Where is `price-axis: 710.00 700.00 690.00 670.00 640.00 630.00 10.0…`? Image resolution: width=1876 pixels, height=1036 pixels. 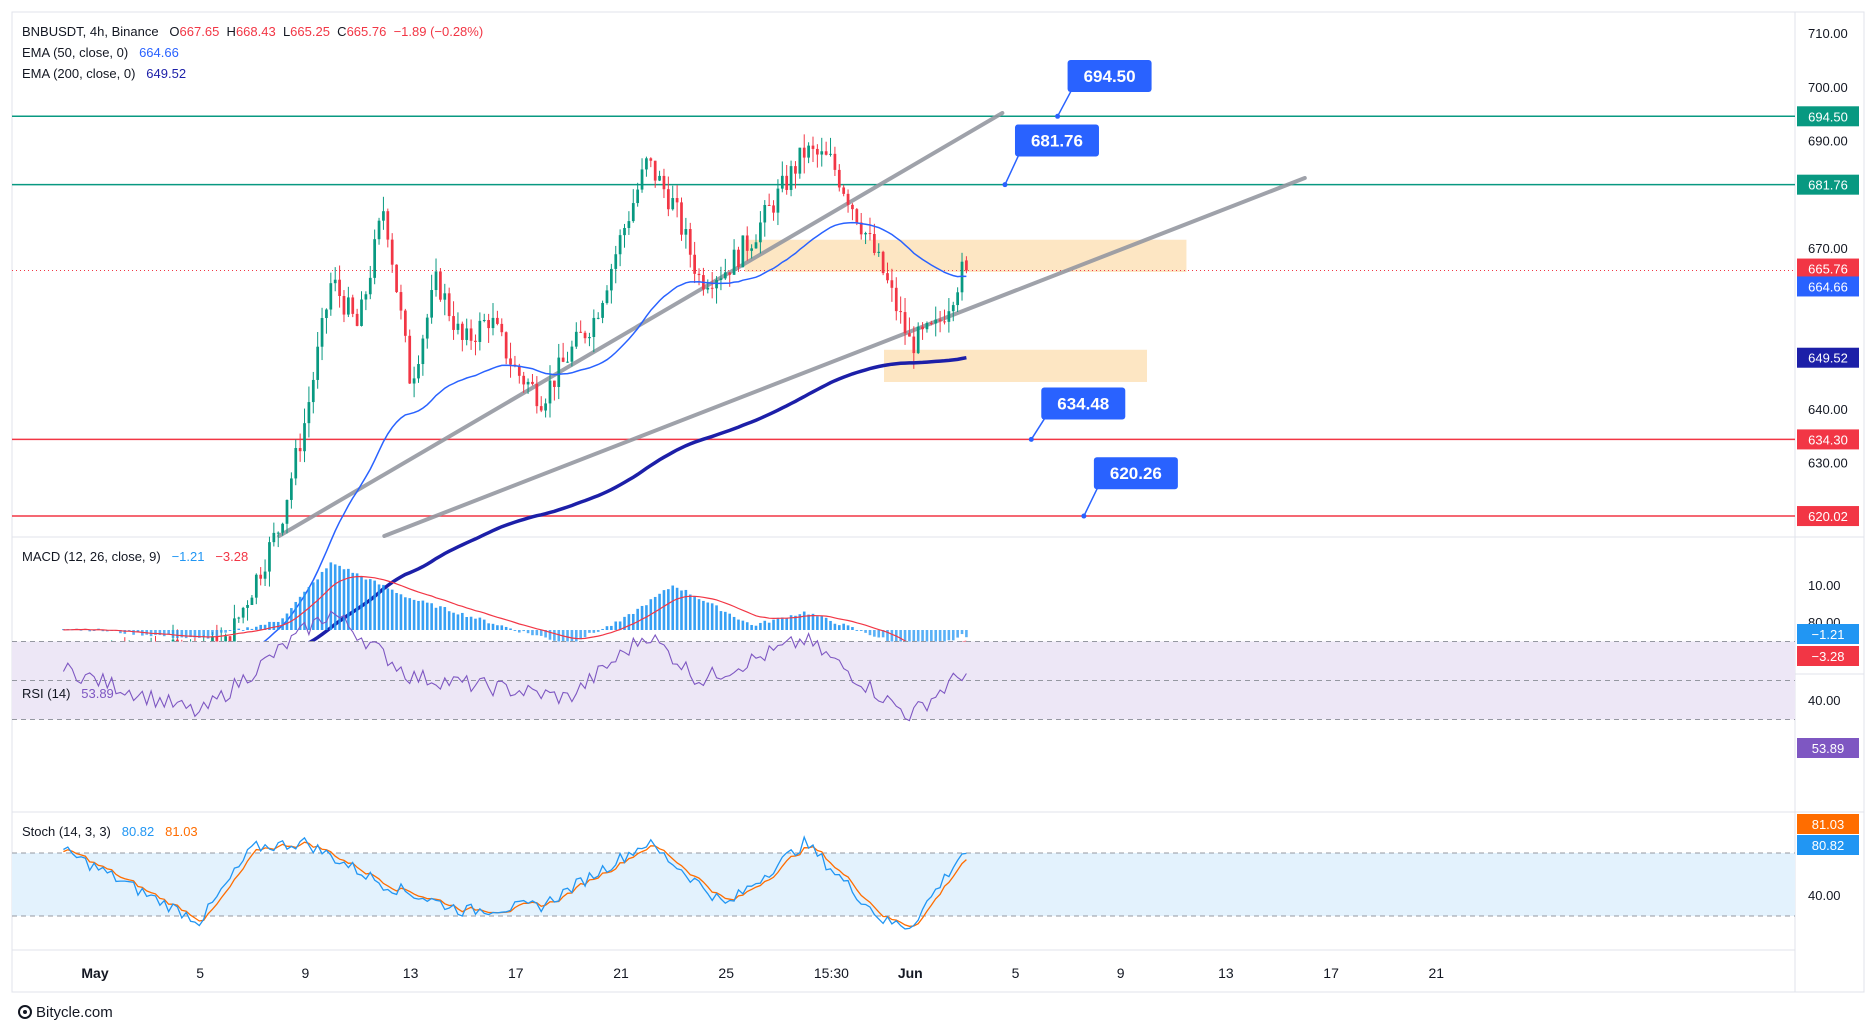
price-axis: 710.00 700.00 690.00 670.00 640.00 630.00 10.0… is located at coordinates (1828, 464).